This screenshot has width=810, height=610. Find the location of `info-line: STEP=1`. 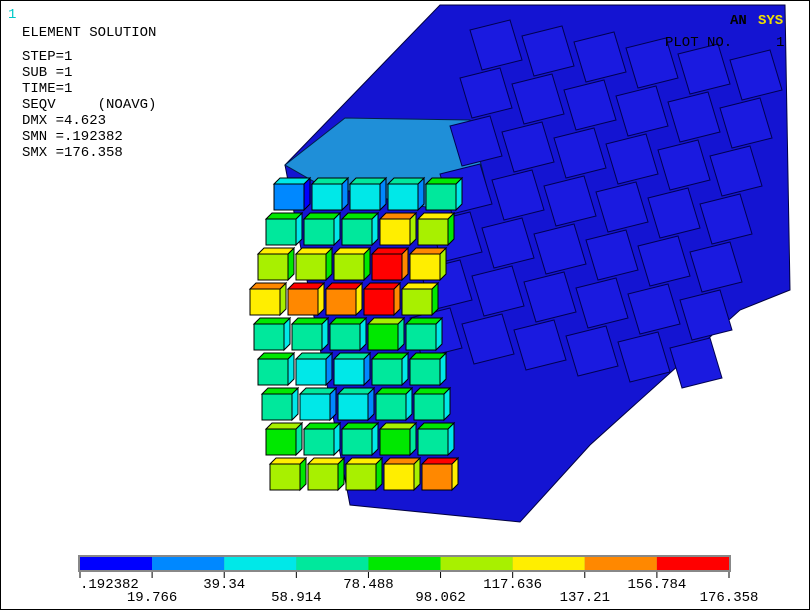

info-line: STEP=1 is located at coordinates (47, 57).